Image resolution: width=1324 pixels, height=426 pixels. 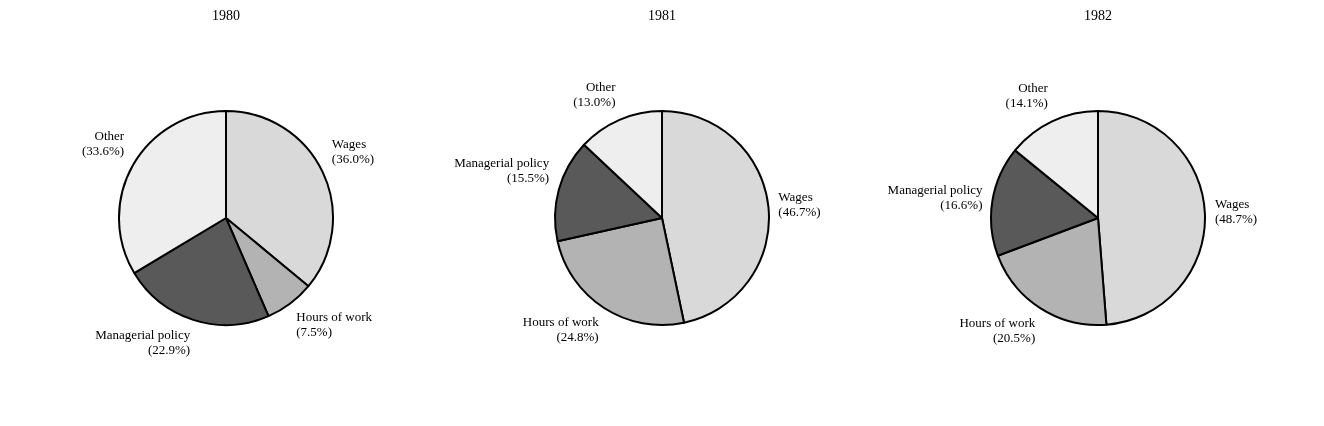 I want to click on chart-title: 1981, so click(x=662, y=16).